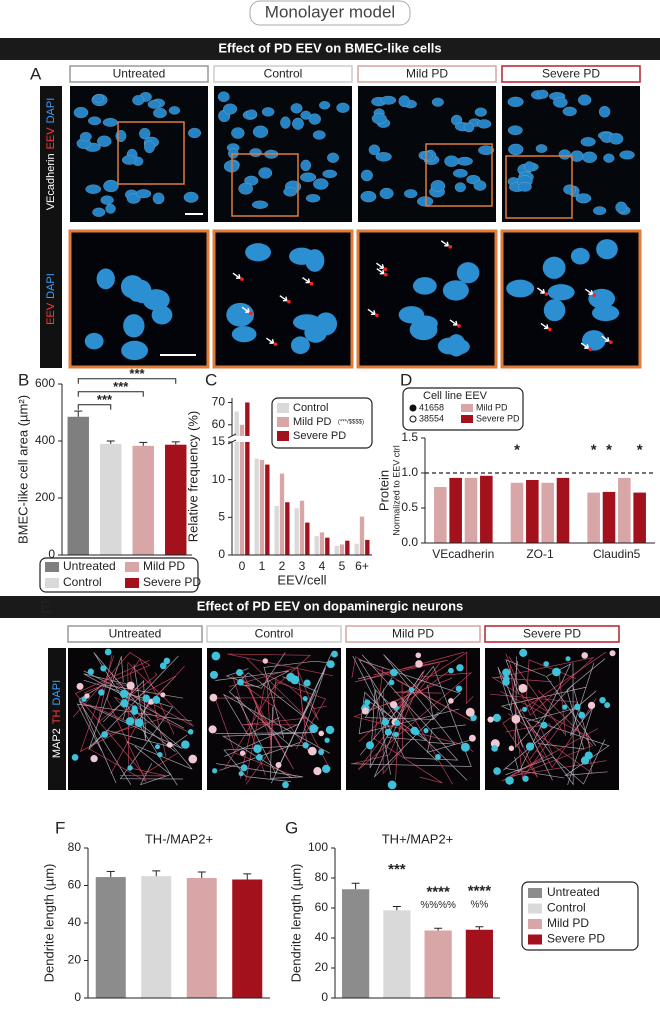 This screenshot has height=1015, width=660. I want to click on y-tick-label: 60, so click(322, 907).